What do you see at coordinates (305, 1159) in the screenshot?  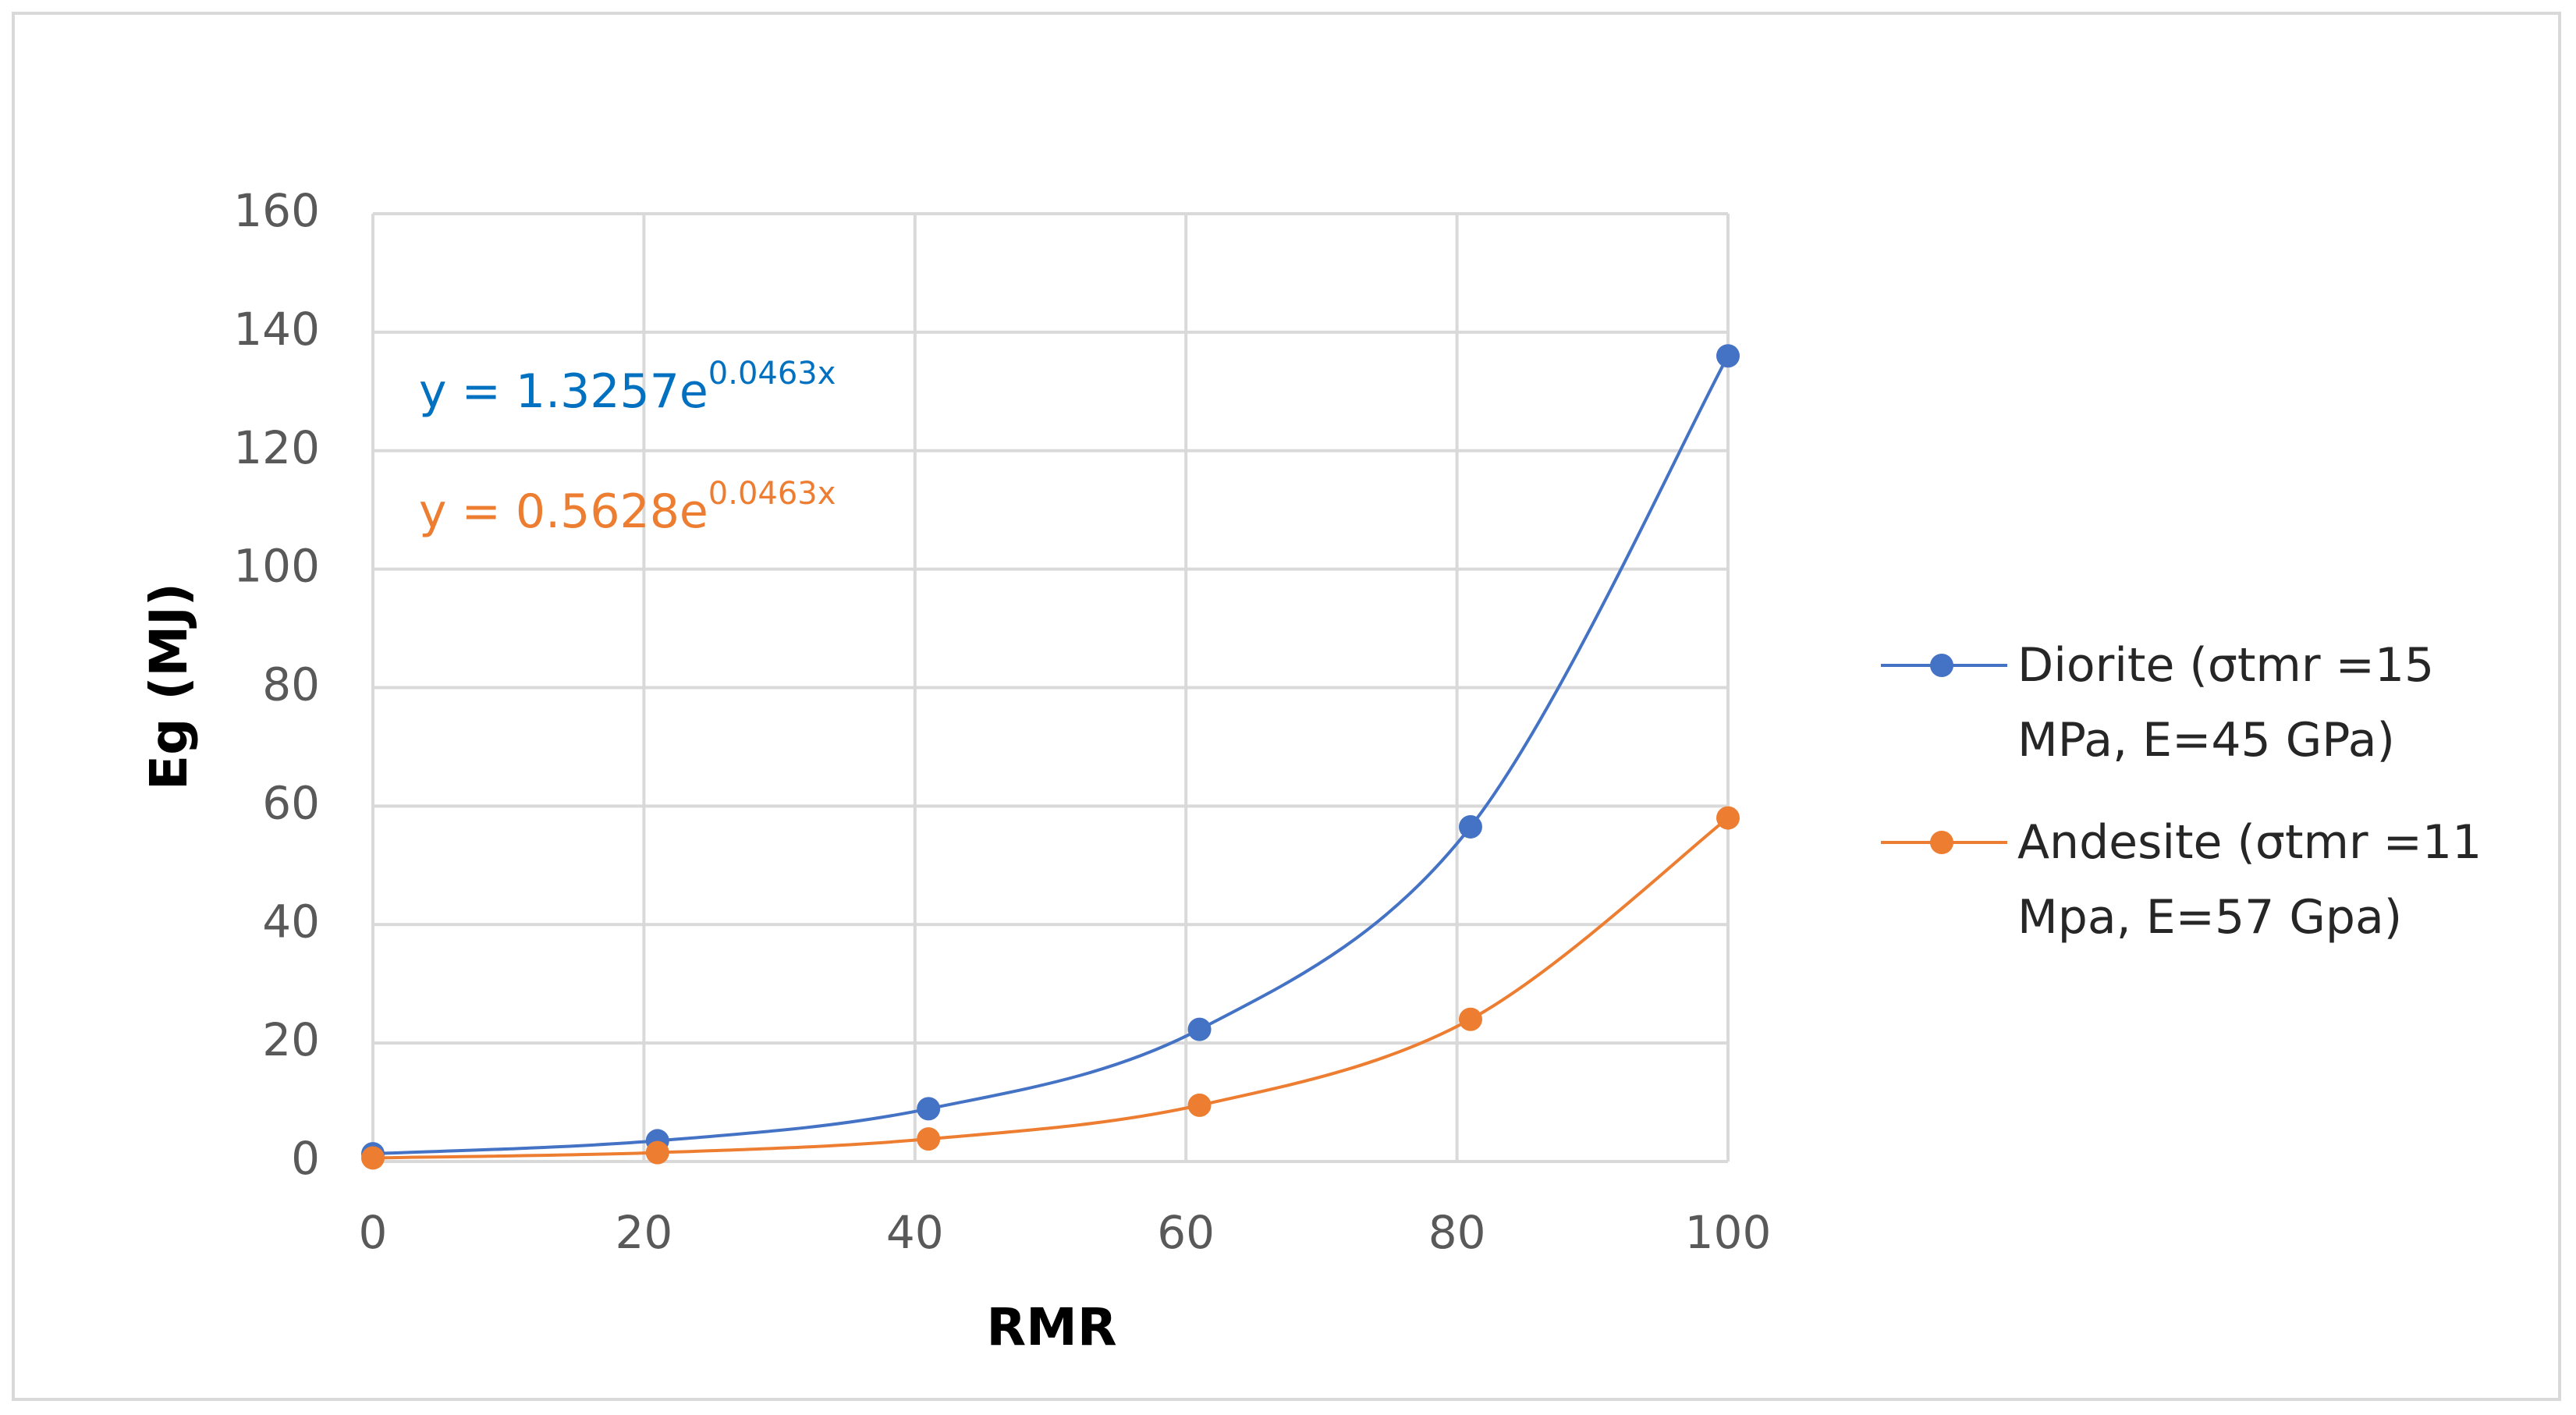 I see `y-tick-label: 0` at bounding box center [305, 1159].